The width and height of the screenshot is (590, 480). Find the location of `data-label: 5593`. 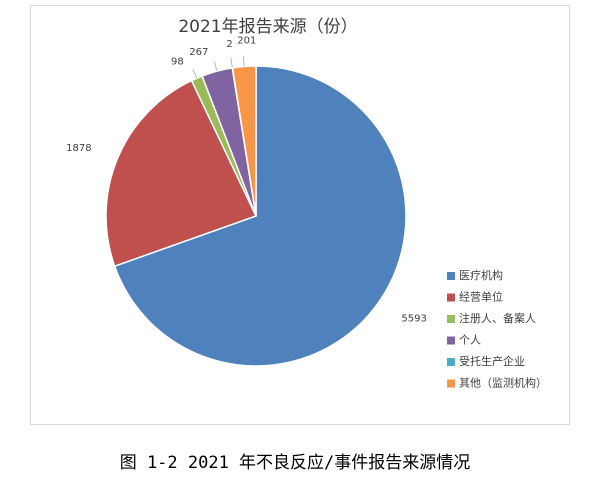

data-label: 5593 is located at coordinates (413, 319).